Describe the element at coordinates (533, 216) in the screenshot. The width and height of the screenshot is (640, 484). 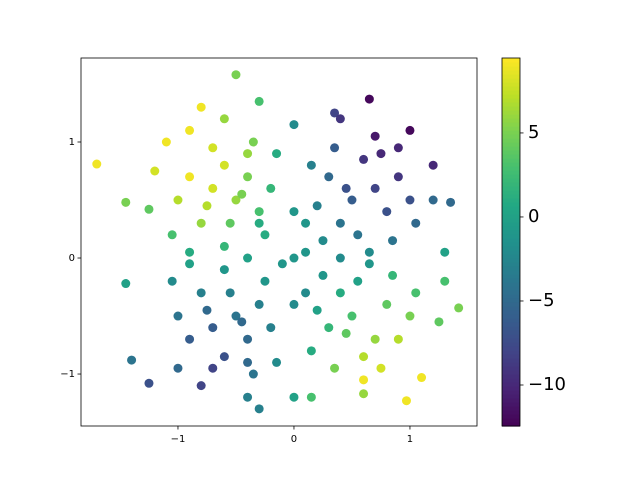
I see `colorbar-tick-label: 0` at that location.